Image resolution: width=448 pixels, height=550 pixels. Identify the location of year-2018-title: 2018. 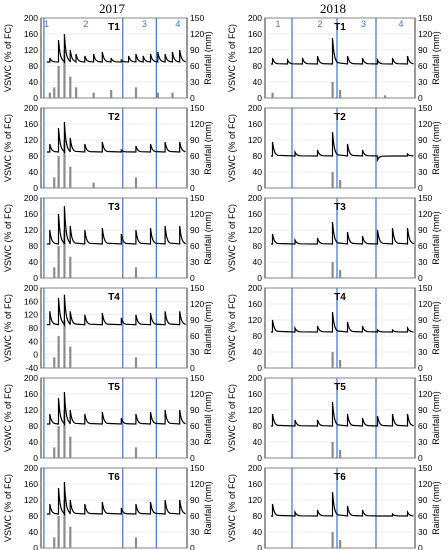
(333, 8).